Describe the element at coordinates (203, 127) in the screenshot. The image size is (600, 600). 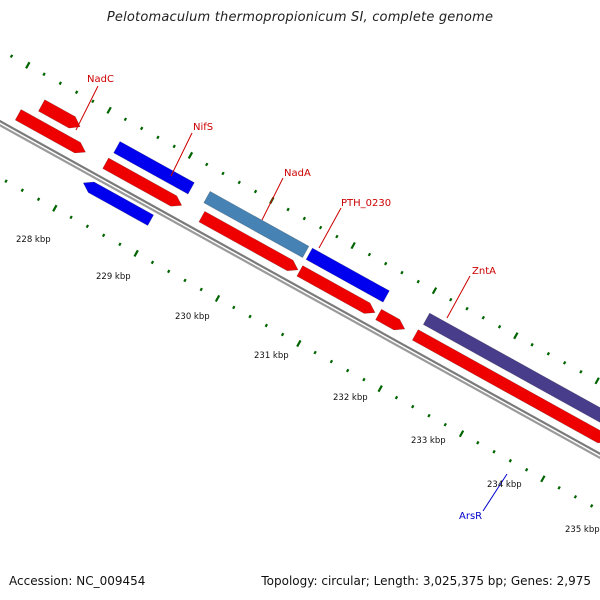
I see `gene-label-nifs: NifS` at that location.